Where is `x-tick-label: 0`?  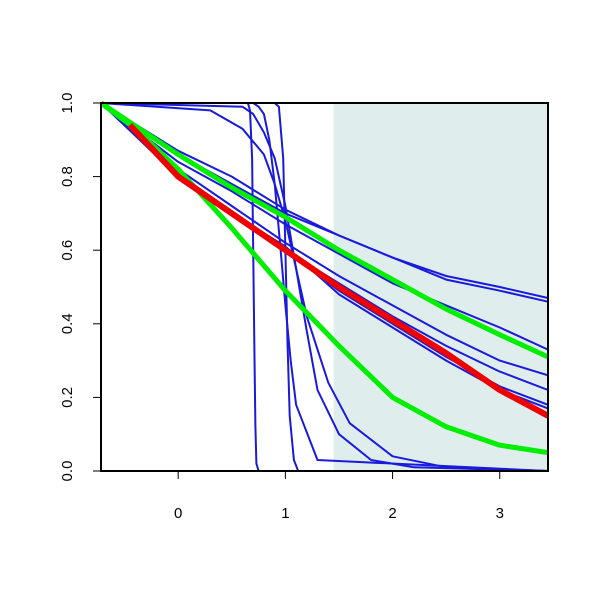
x-tick-label: 0 is located at coordinates (178, 513).